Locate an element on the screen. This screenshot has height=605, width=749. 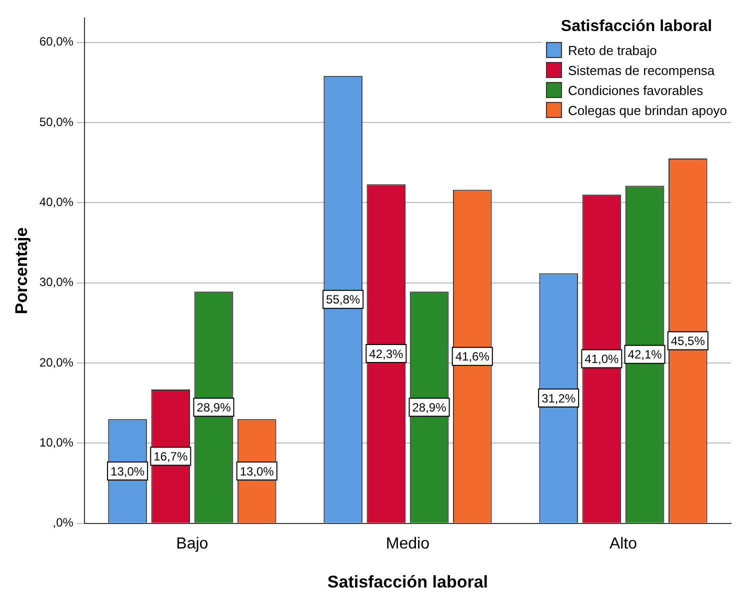
y-tick-label: 50,0% is located at coordinates (56, 121).